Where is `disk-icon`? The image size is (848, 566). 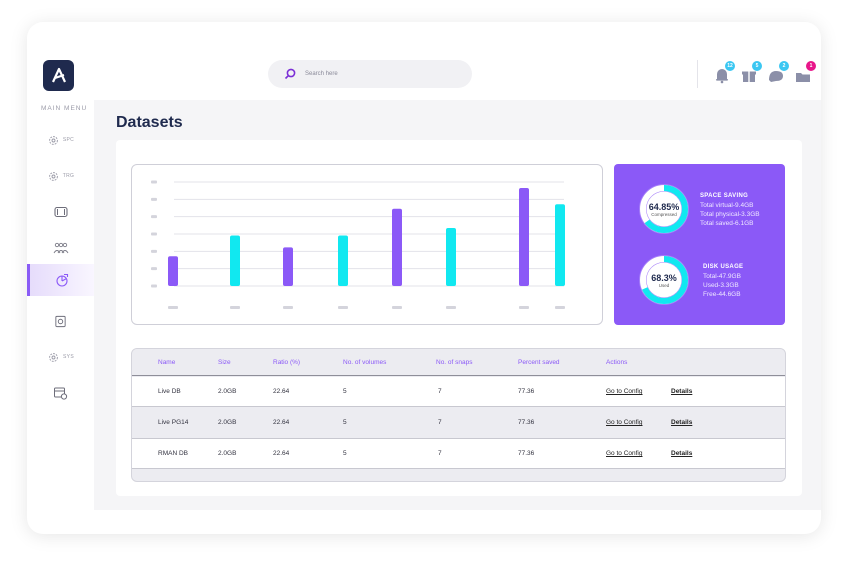
disk-icon is located at coordinates (60, 321).